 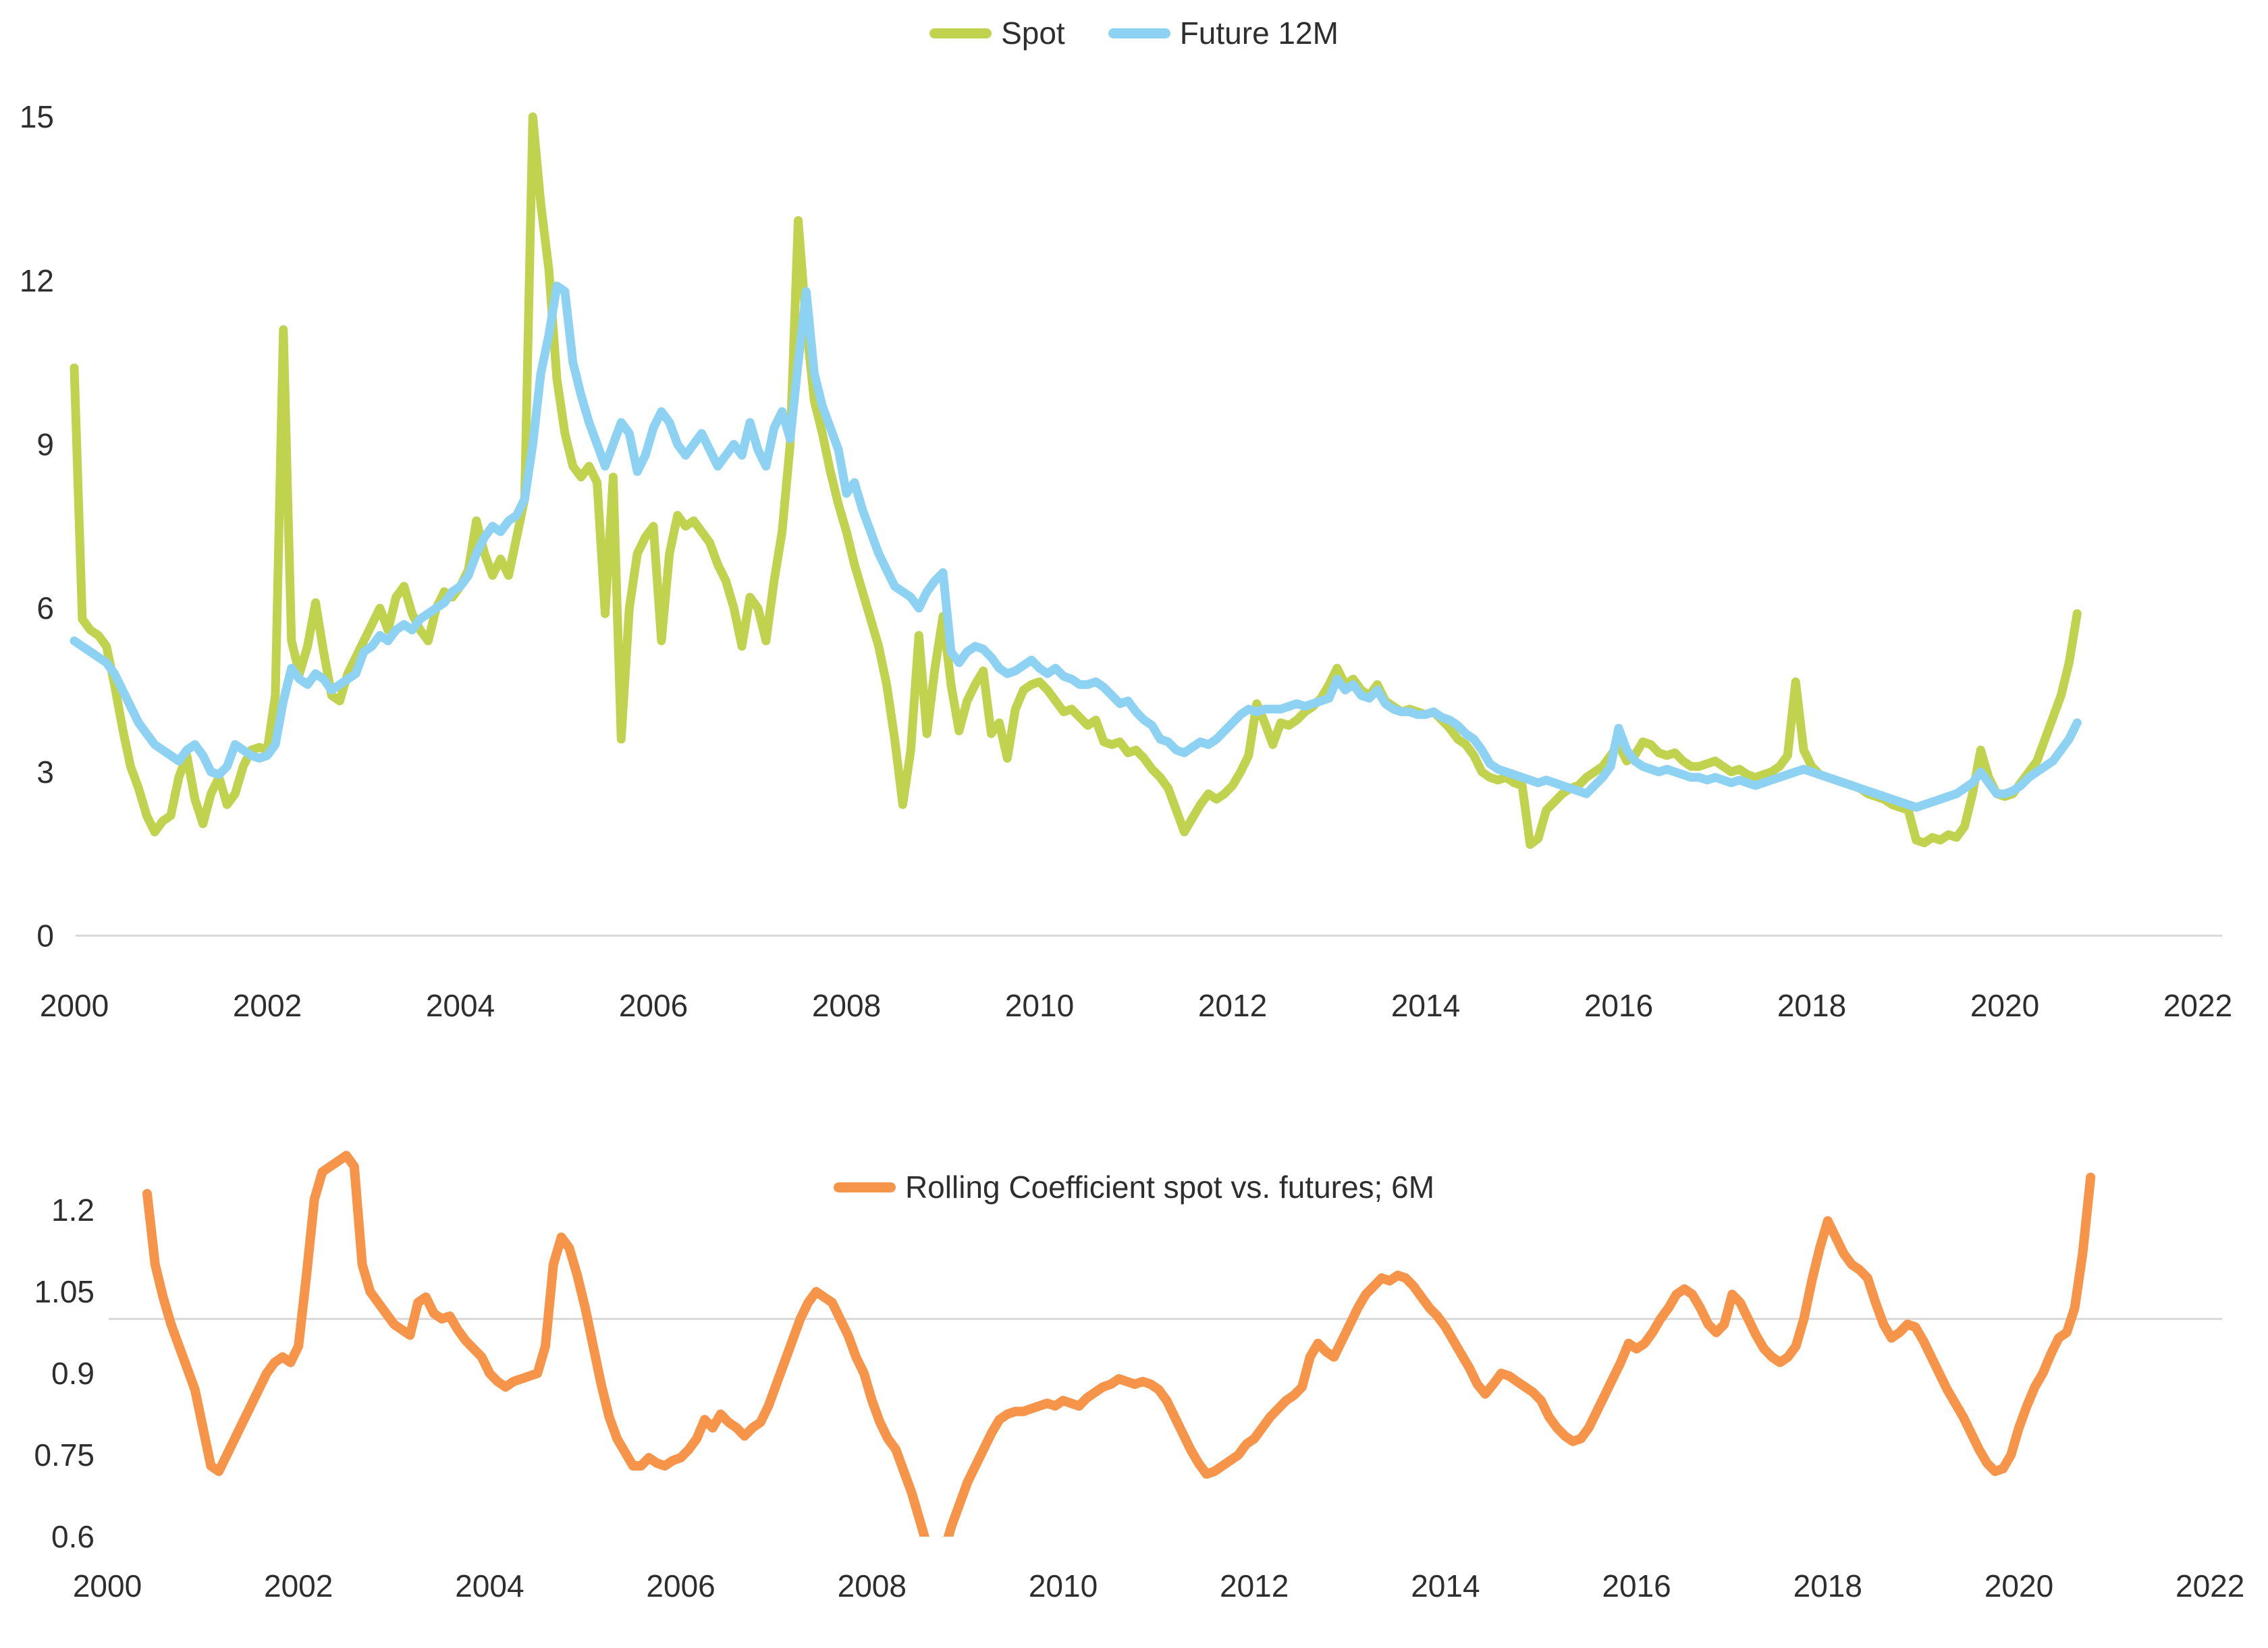 What do you see at coordinates (72, 1373) in the screenshot?
I see `y-tick-label: 0.9` at bounding box center [72, 1373].